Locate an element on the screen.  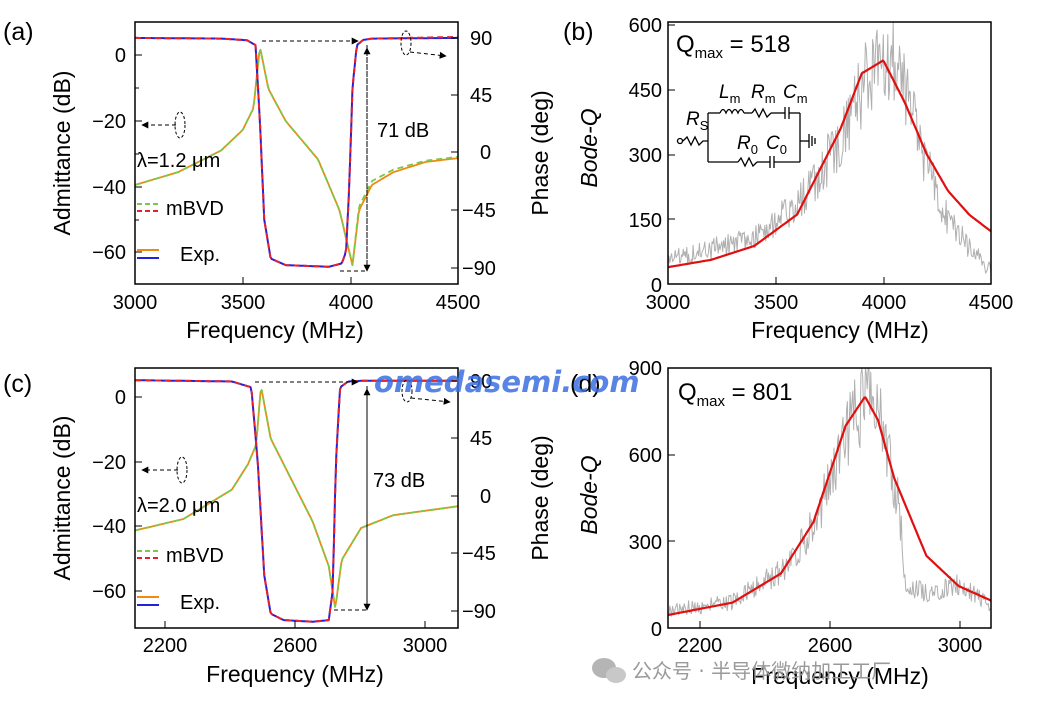
panel-b-series is located at coordinates (829, 147).